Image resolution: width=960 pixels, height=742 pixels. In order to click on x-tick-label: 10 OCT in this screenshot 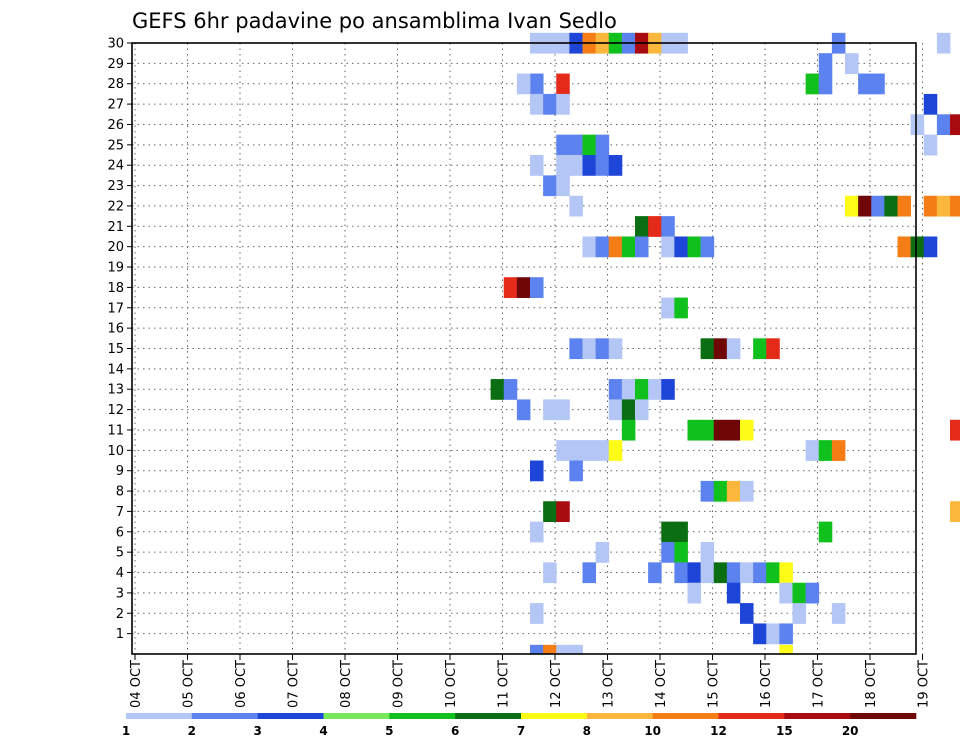, I will do `click(451, 684)`.